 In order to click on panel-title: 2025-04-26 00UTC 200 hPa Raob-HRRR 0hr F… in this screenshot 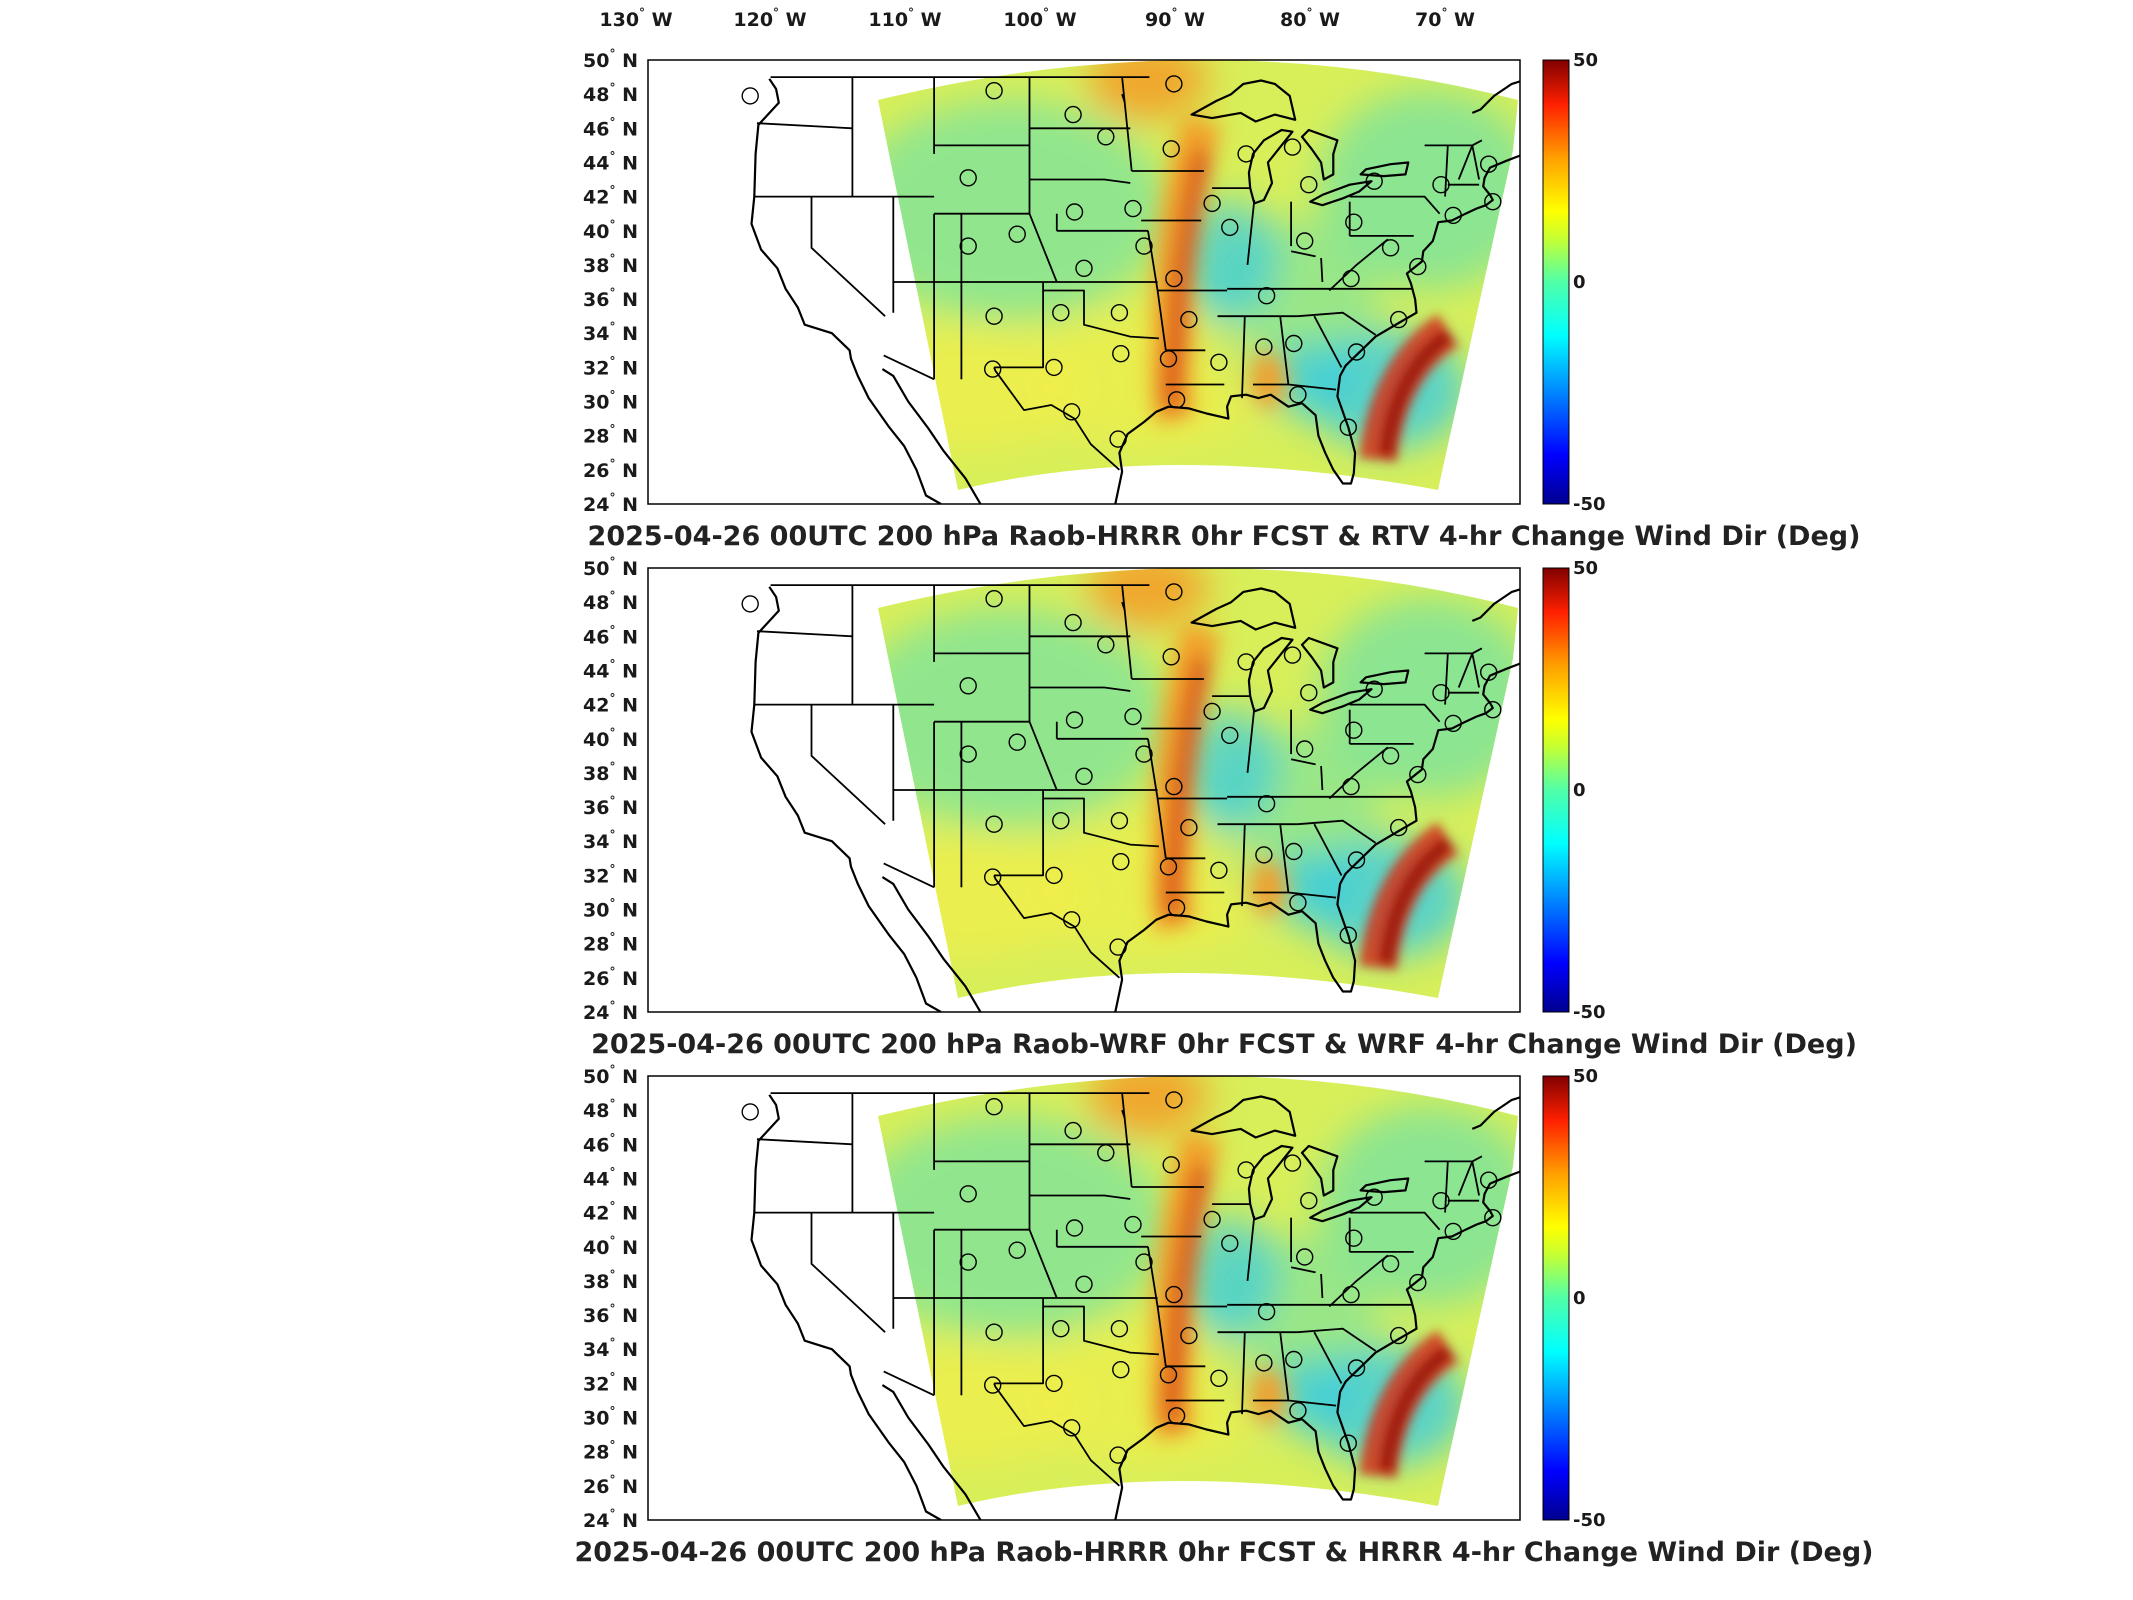, I will do `click(1224, 536)`.